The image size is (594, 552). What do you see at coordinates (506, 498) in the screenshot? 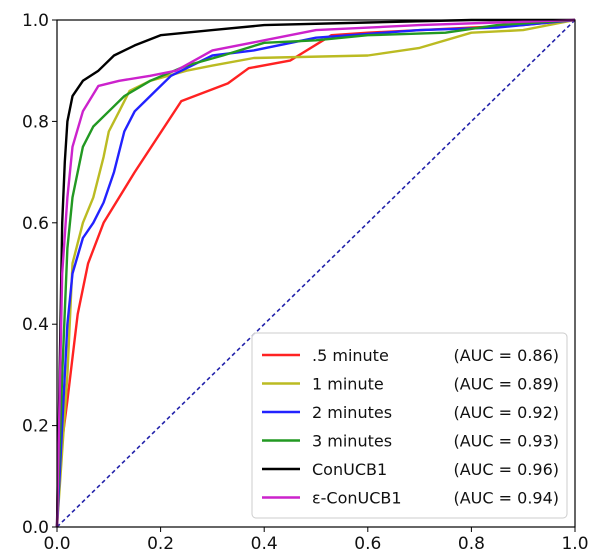
I see `legend-auc-6: (AUC = 0.94)` at bounding box center [506, 498].